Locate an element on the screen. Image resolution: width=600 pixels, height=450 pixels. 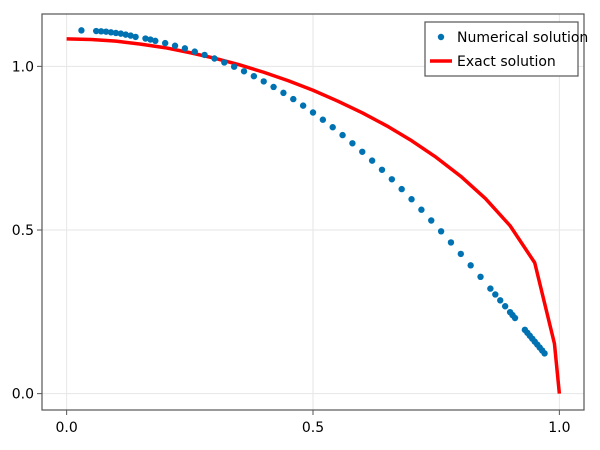
x-tick-label: 1.0 is located at coordinates (559, 428).